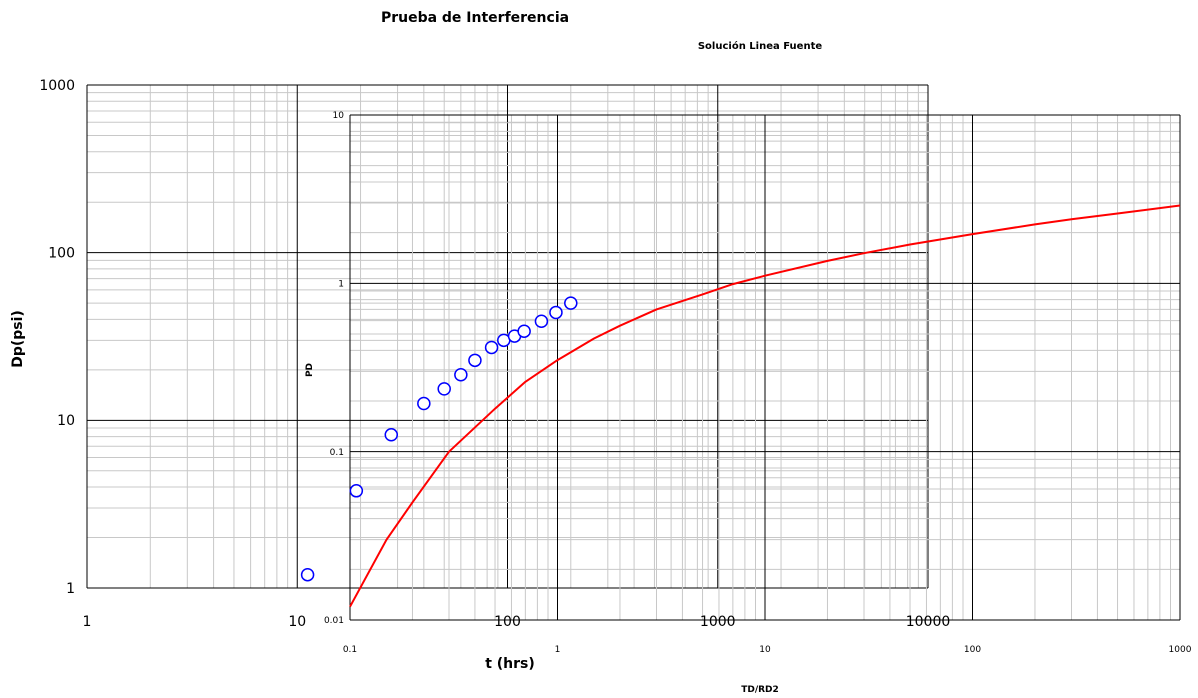 Image resolution: width=1198 pixels, height=698 pixels. Describe the element at coordinates (297, 622) in the screenshot. I see `field-x-tick-label: 10` at that location.